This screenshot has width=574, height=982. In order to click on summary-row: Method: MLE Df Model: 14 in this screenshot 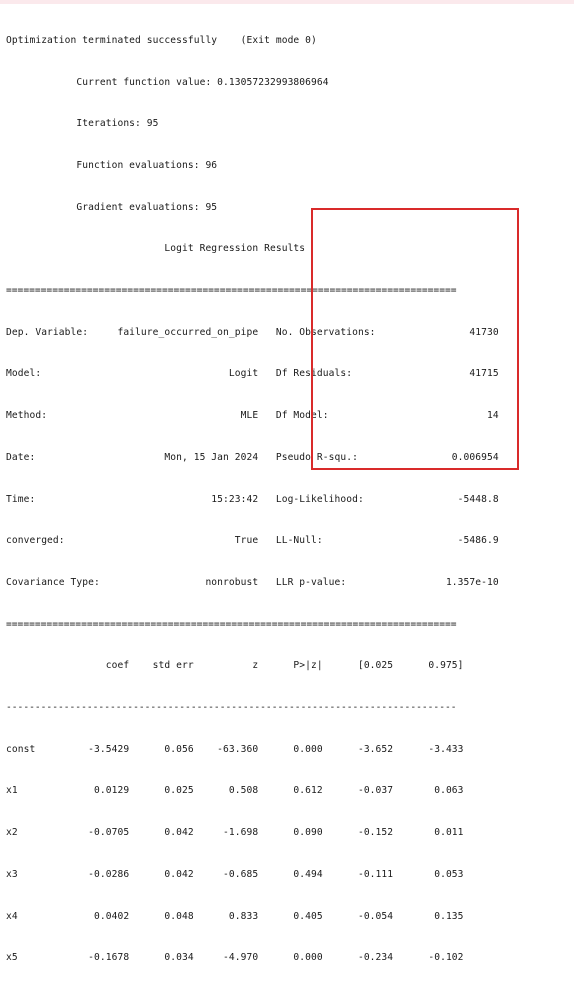, I will do `click(252, 416)`.